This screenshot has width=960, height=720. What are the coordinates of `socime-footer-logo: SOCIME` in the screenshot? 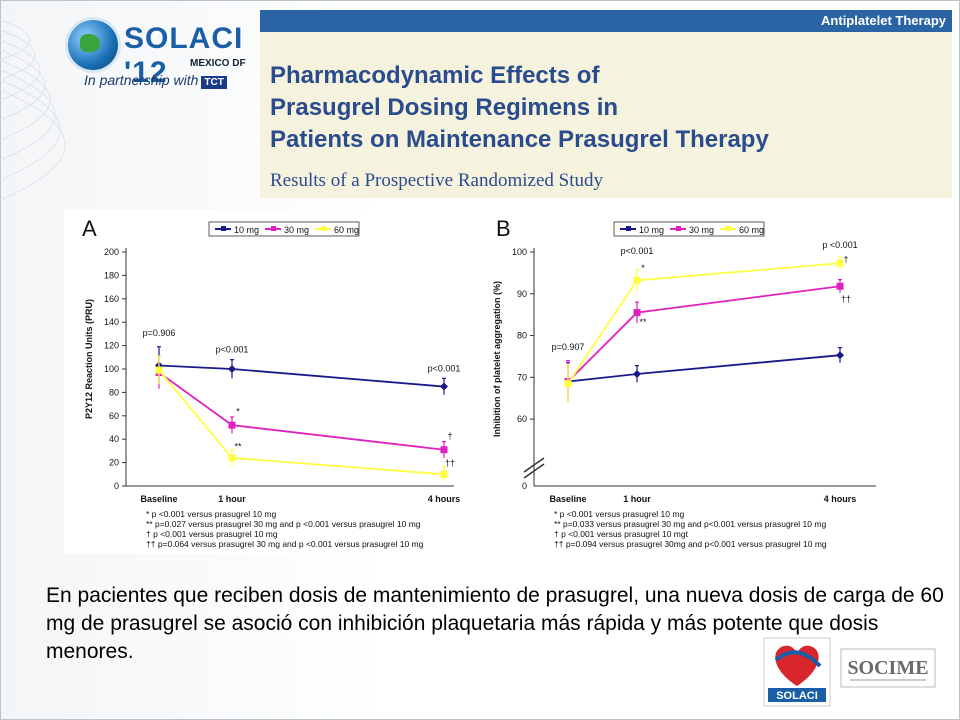 It's located at (888, 668).